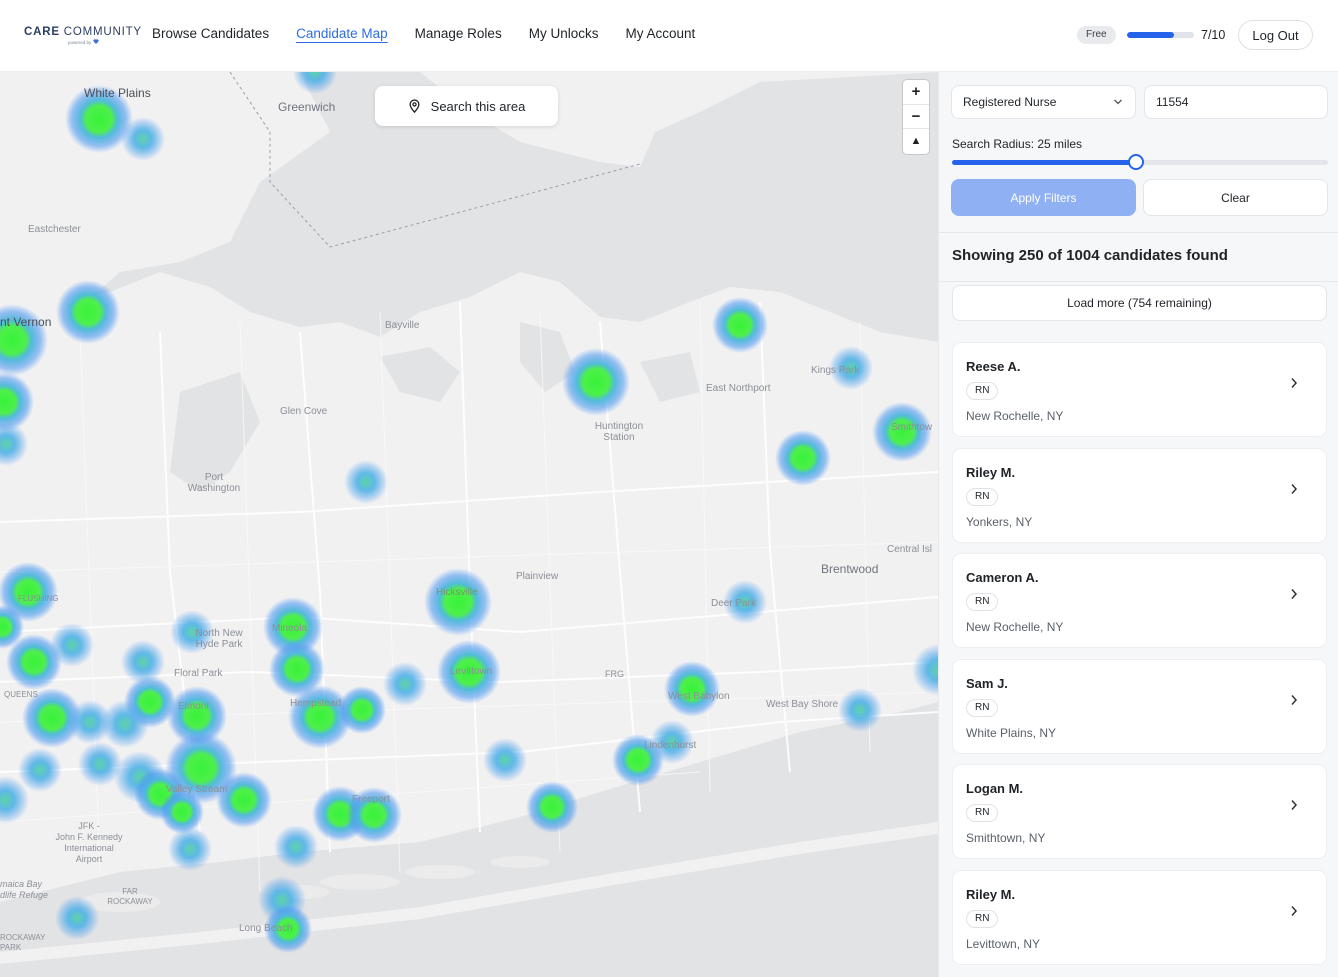  What do you see at coordinates (130, 896) in the screenshot?
I see `map-label-far-rockaway: FAR ROCKAWAY` at bounding box center [130, 896].